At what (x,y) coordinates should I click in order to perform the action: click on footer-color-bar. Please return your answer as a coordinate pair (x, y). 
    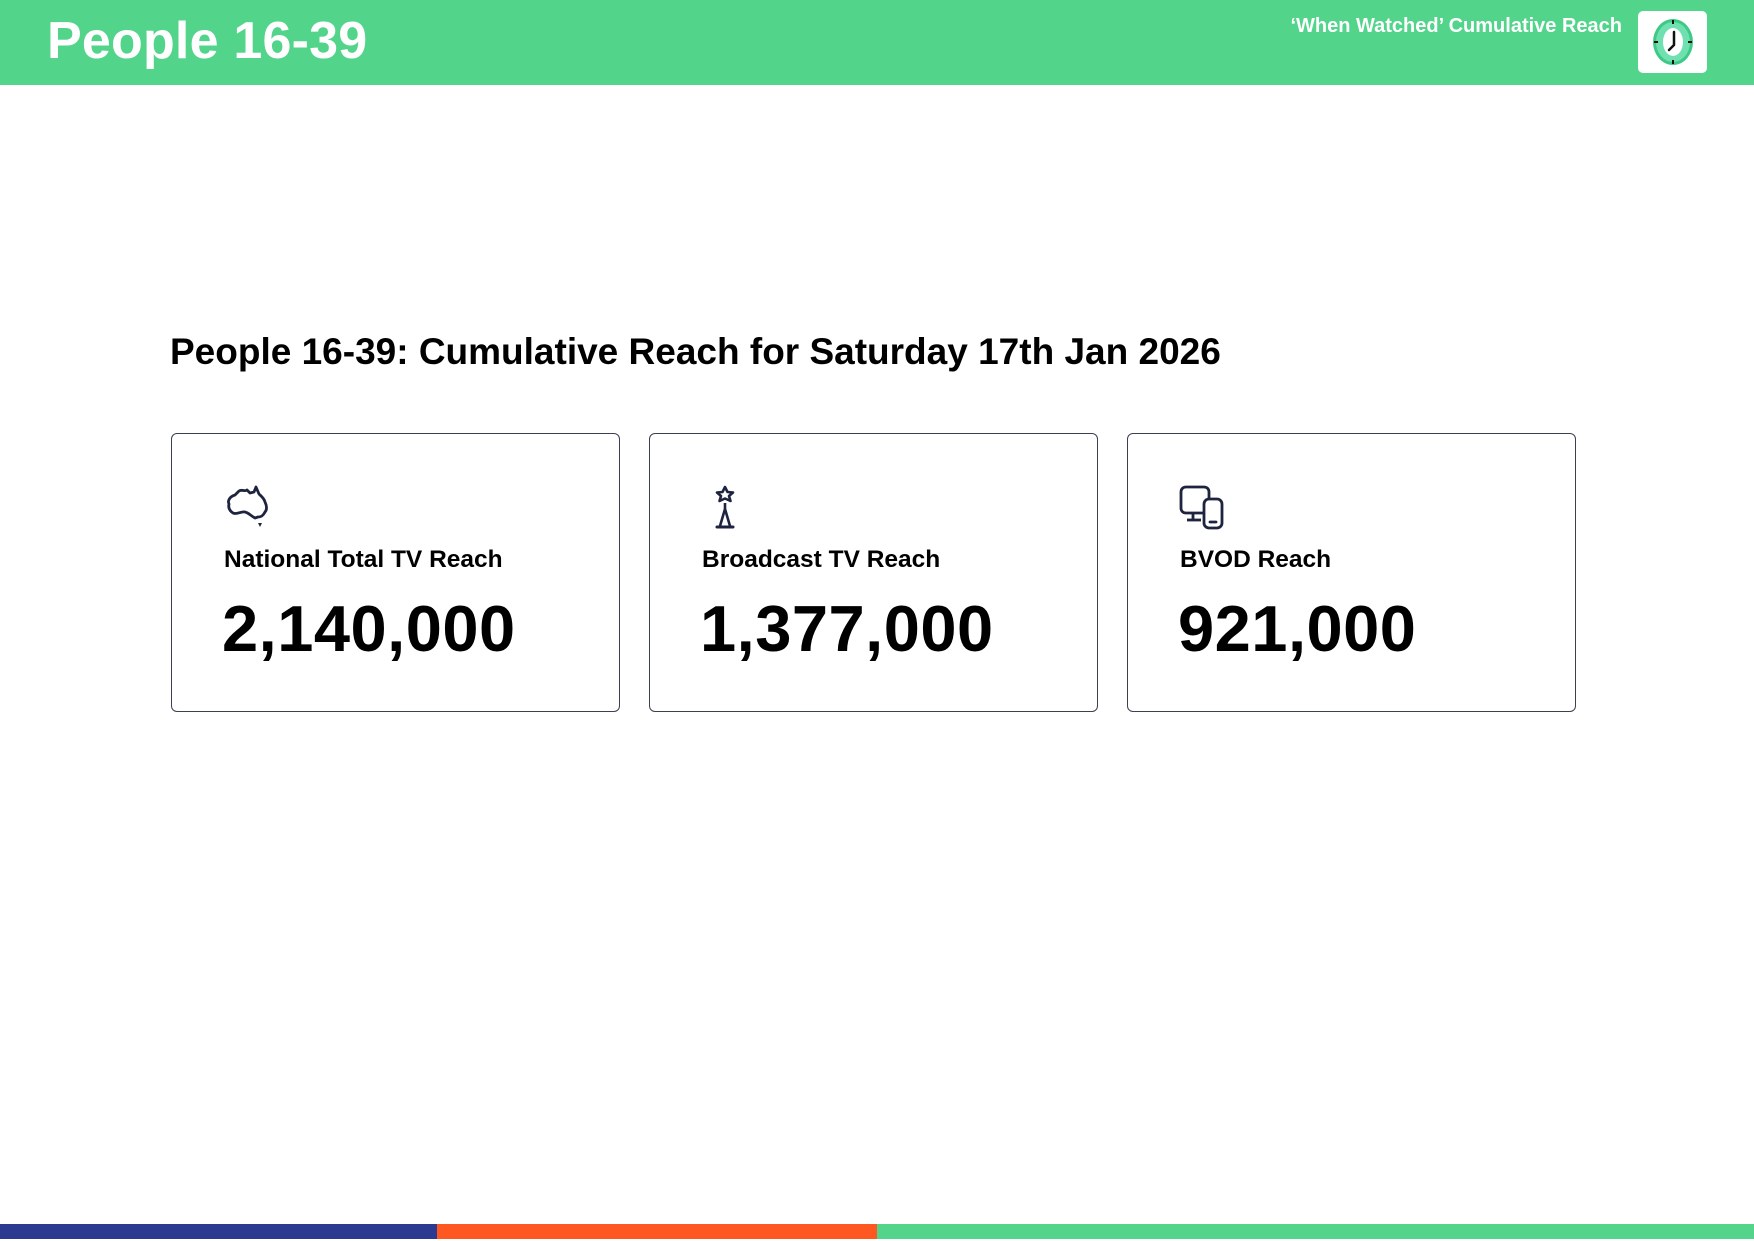
    Looking at the image, I should click on (877, 1231).